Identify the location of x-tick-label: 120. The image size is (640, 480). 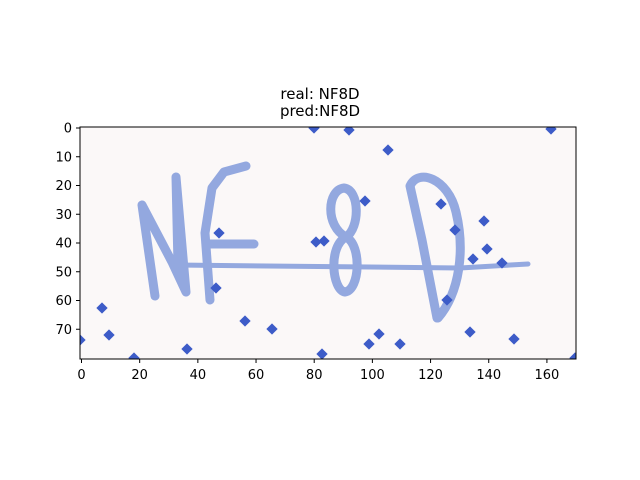
(430, 375).